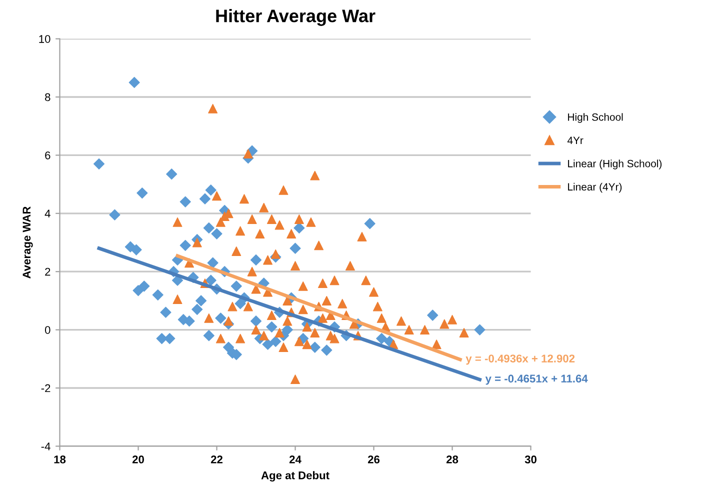 The image size is (703, 485). What do you see at coordinates (47, 272) in the screenshot?
I see `y-tick-label: 2` at bounding box center [47, 272].